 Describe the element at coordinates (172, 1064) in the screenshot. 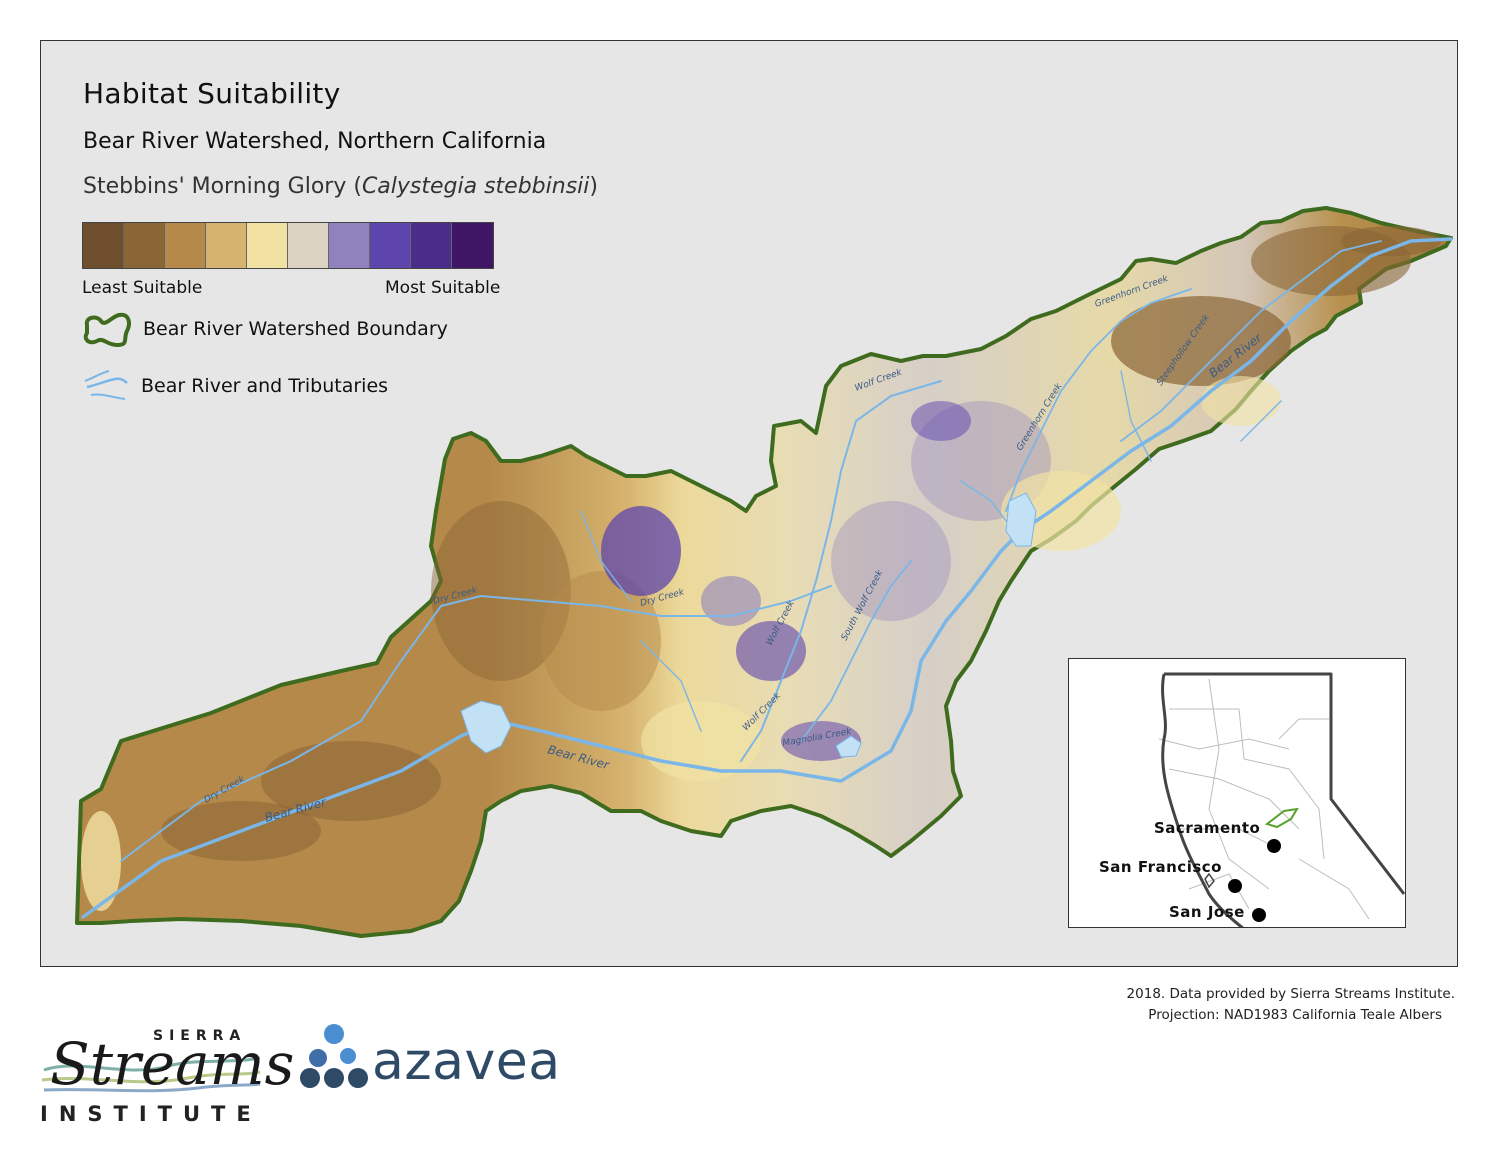

I see `sierra-logo-main: Streams` at that location.